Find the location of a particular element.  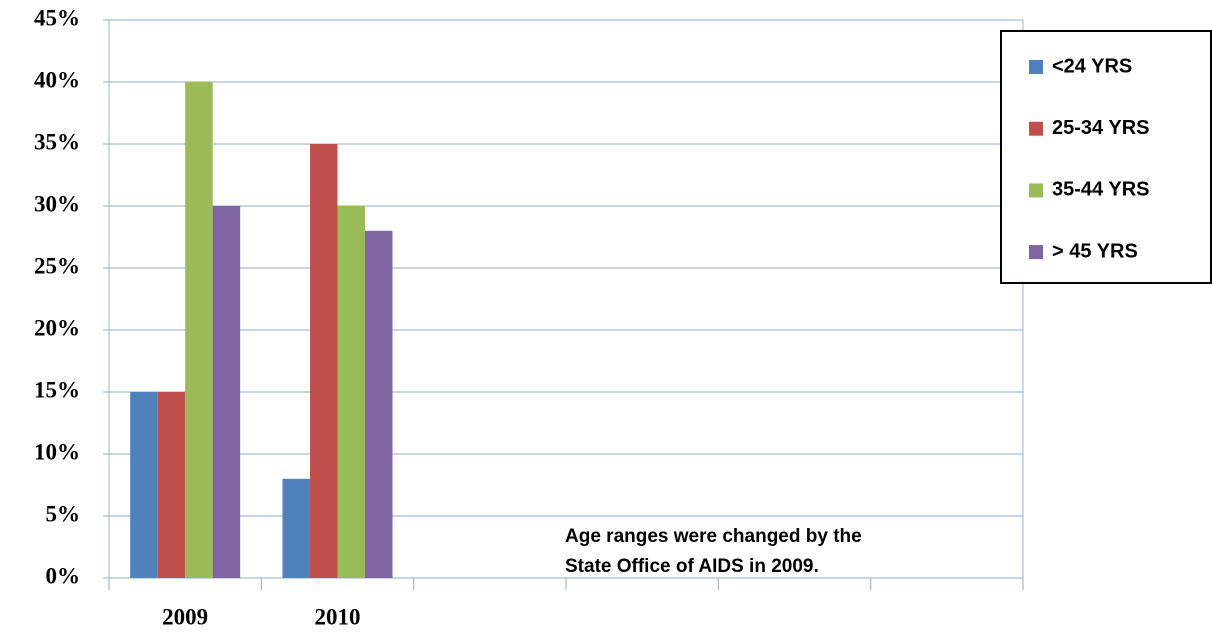

y-tick-label: 5% is located at coordinates (63, 513).